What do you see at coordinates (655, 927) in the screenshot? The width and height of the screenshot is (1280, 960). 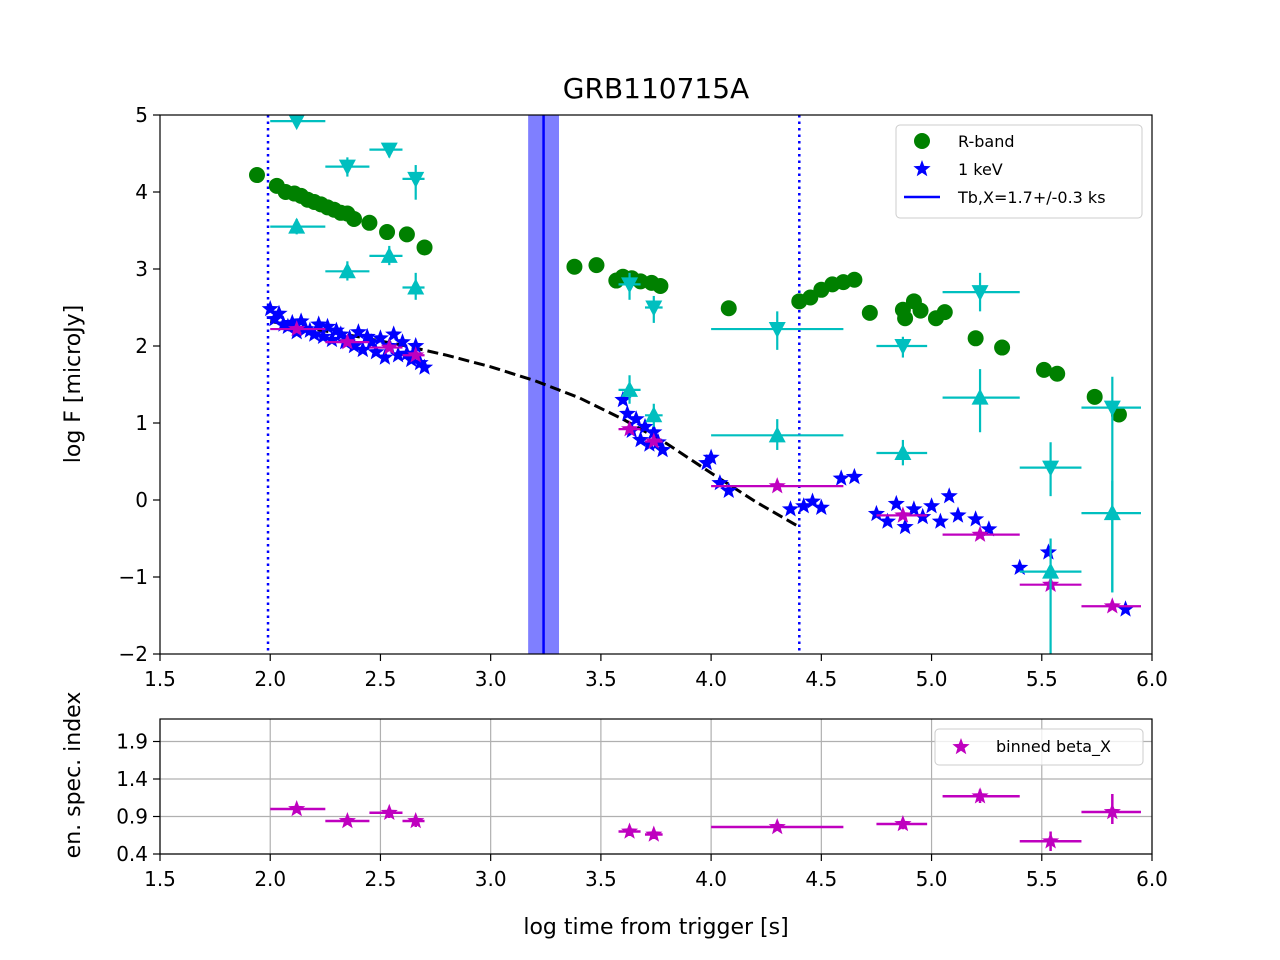 I see `bottom-x-axis-label: log time from trigger [s]` at bounding box center [655, 927].